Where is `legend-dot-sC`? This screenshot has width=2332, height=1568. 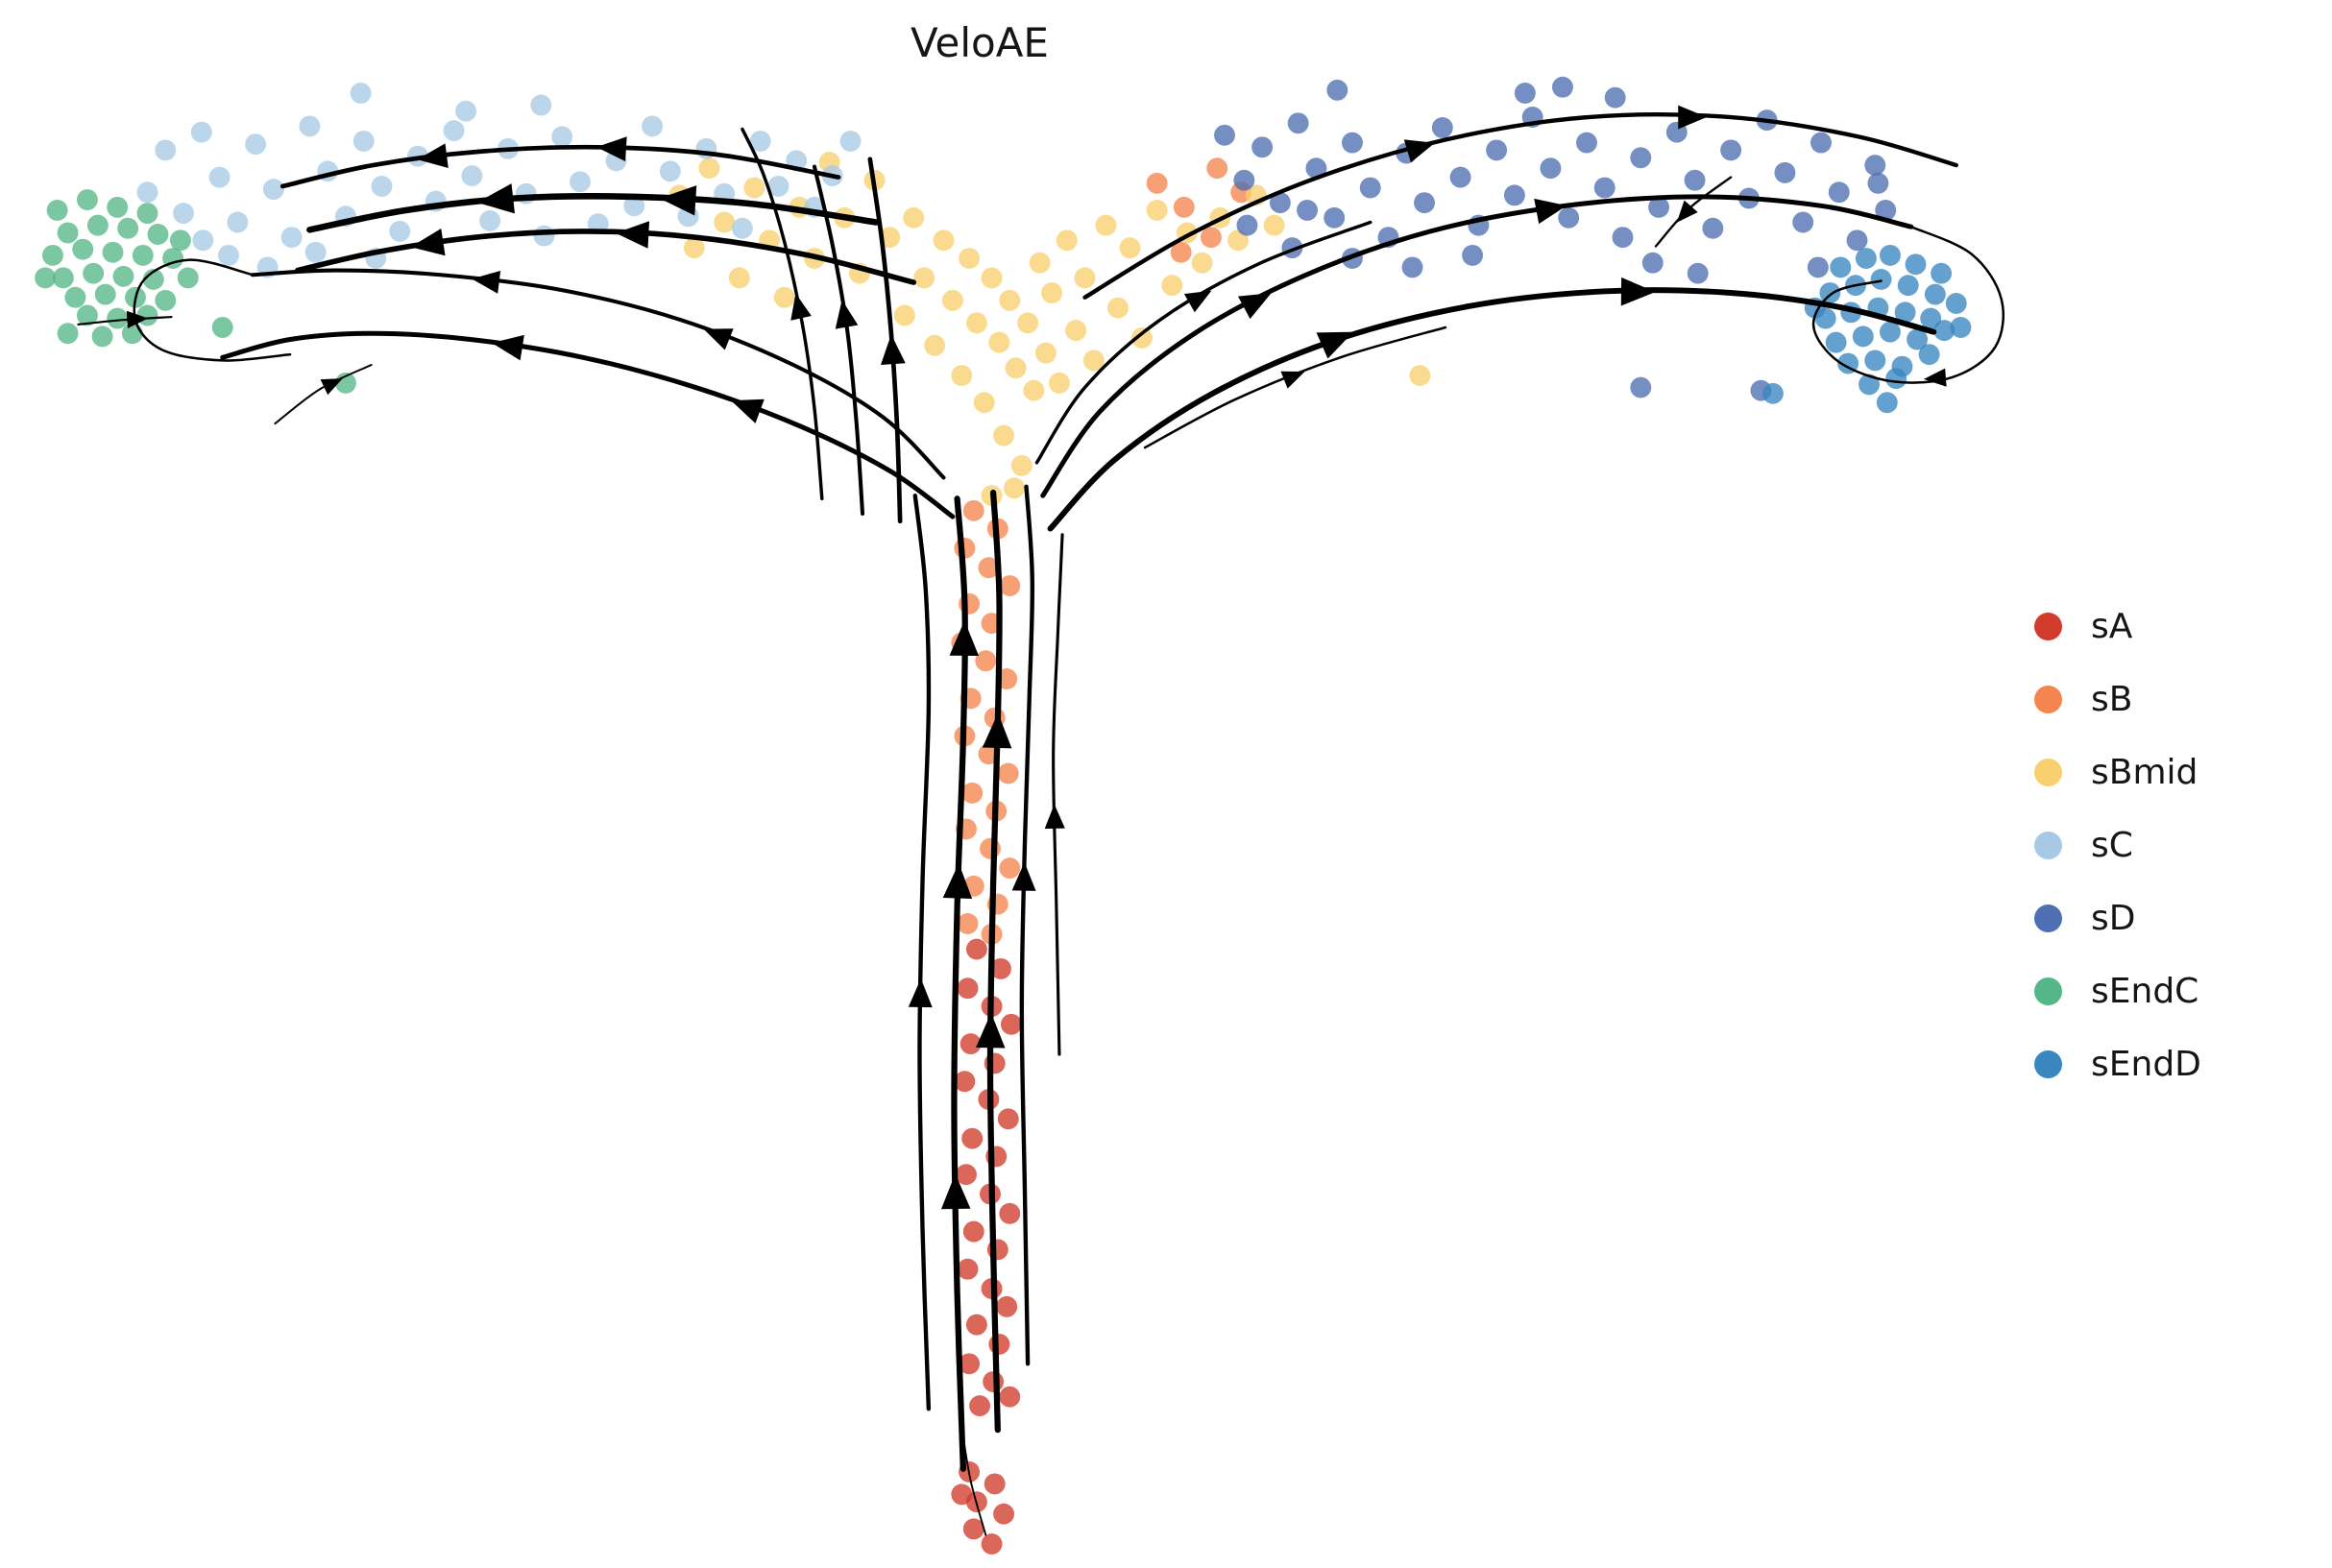 legend-dot-sC is located at coordinates (2048, 845).